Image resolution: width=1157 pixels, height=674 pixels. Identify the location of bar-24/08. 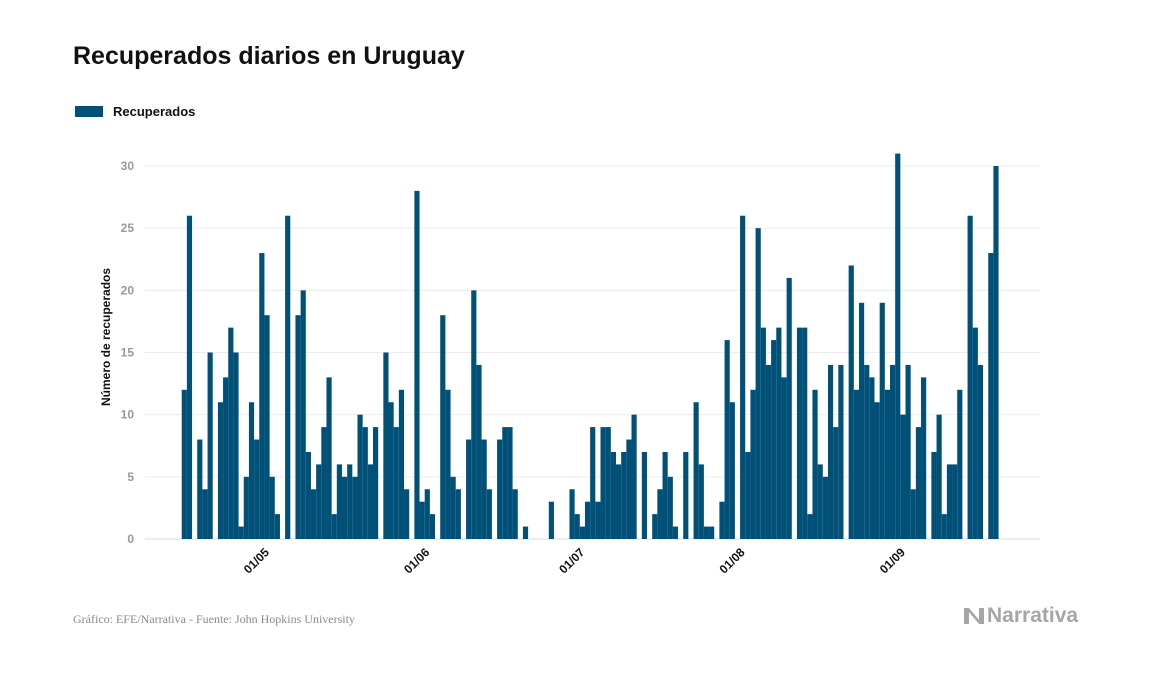
(867, 451).